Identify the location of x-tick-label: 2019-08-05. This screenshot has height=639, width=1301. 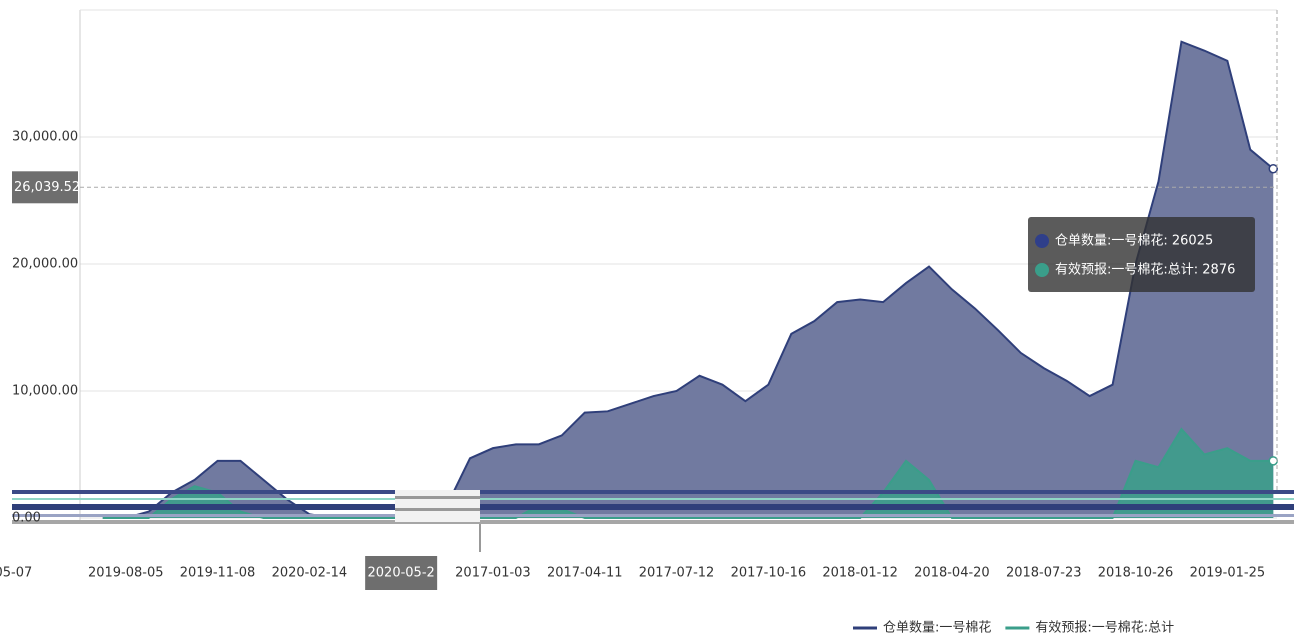
(126, 573).